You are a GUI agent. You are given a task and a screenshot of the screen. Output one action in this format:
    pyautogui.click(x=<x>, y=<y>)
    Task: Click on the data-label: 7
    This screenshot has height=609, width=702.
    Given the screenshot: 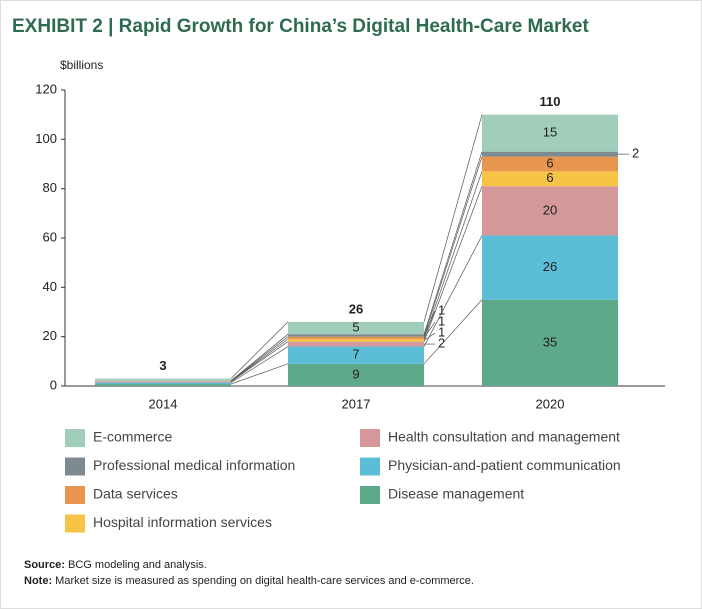 What is the action you would take?
    pyautogui.click(x=355, y=354)
    